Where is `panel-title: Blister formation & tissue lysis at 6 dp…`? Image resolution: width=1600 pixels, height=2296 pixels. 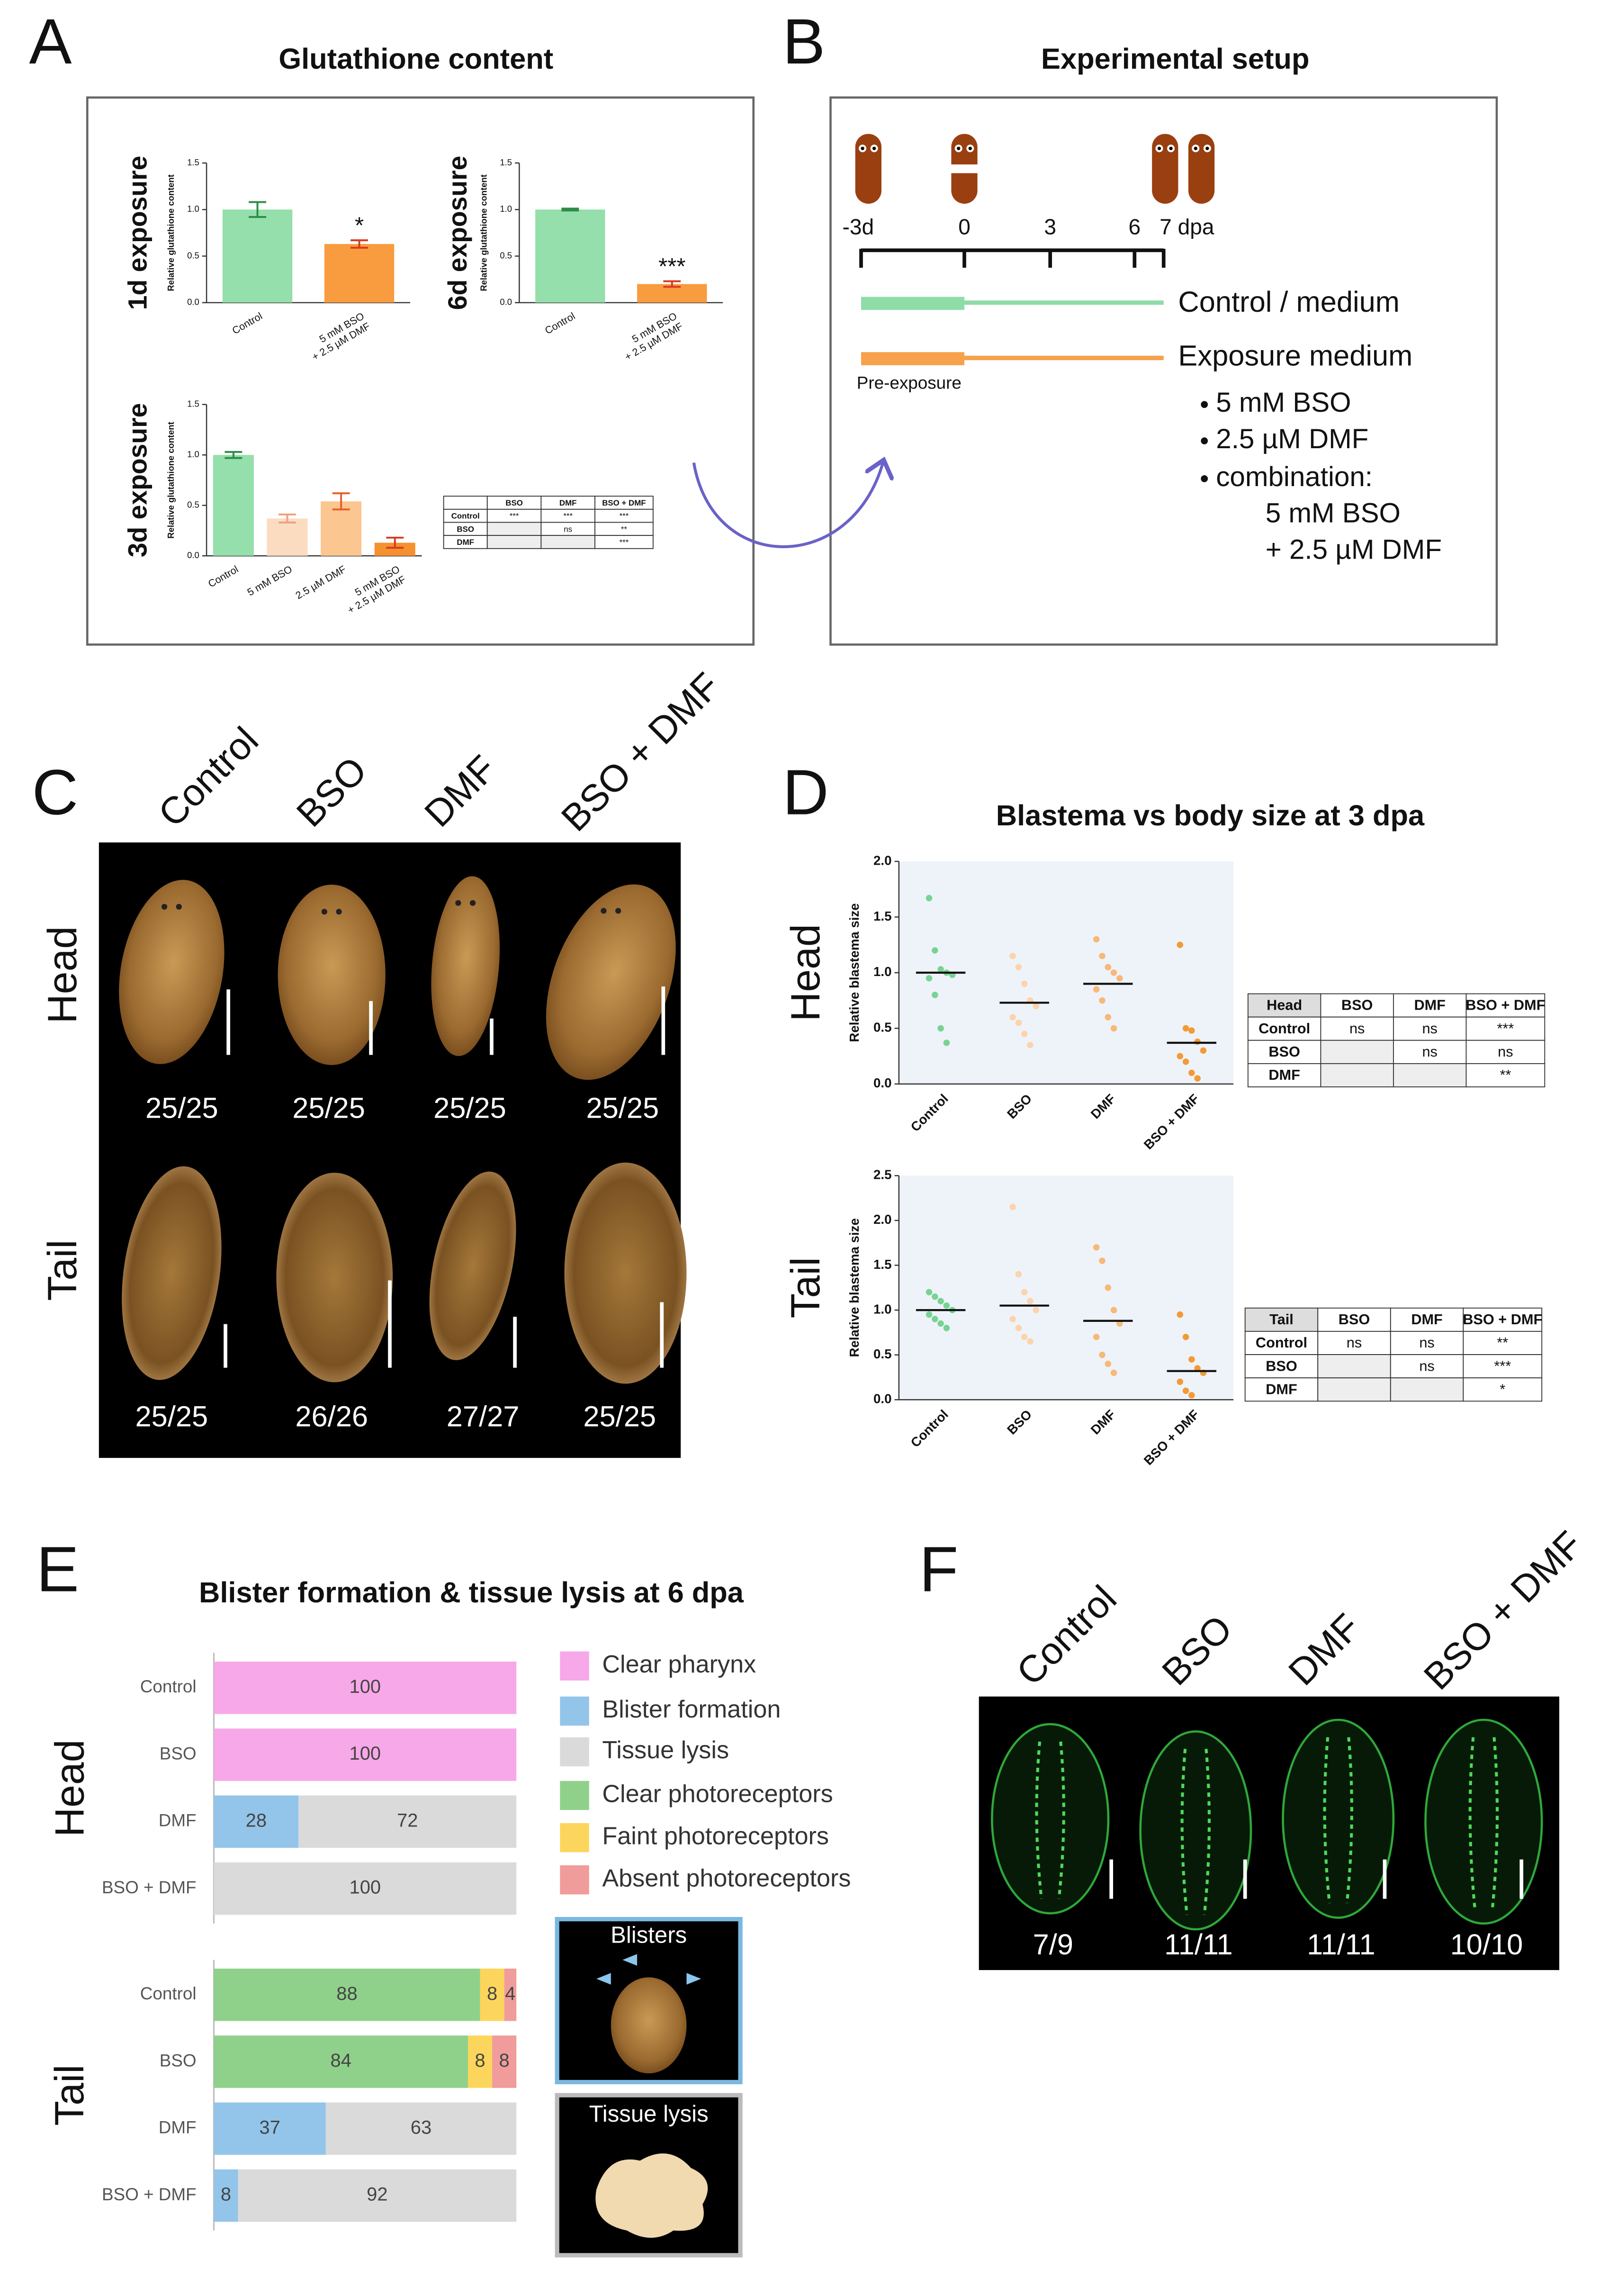 panel-title: Blister formation & tissue lysis at 6 dp… is located at coordinates (471, 1592).